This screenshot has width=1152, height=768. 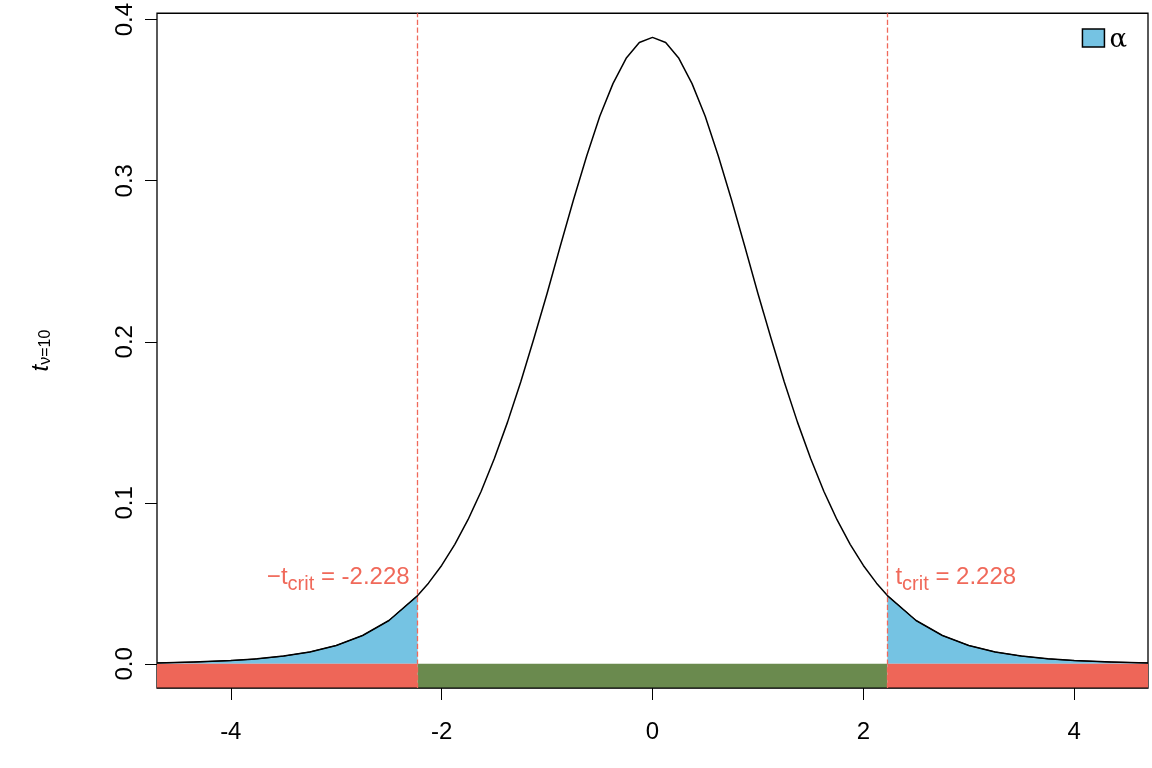 I want to click on y-tick-label: 0.2, so click(x=123, y=342).